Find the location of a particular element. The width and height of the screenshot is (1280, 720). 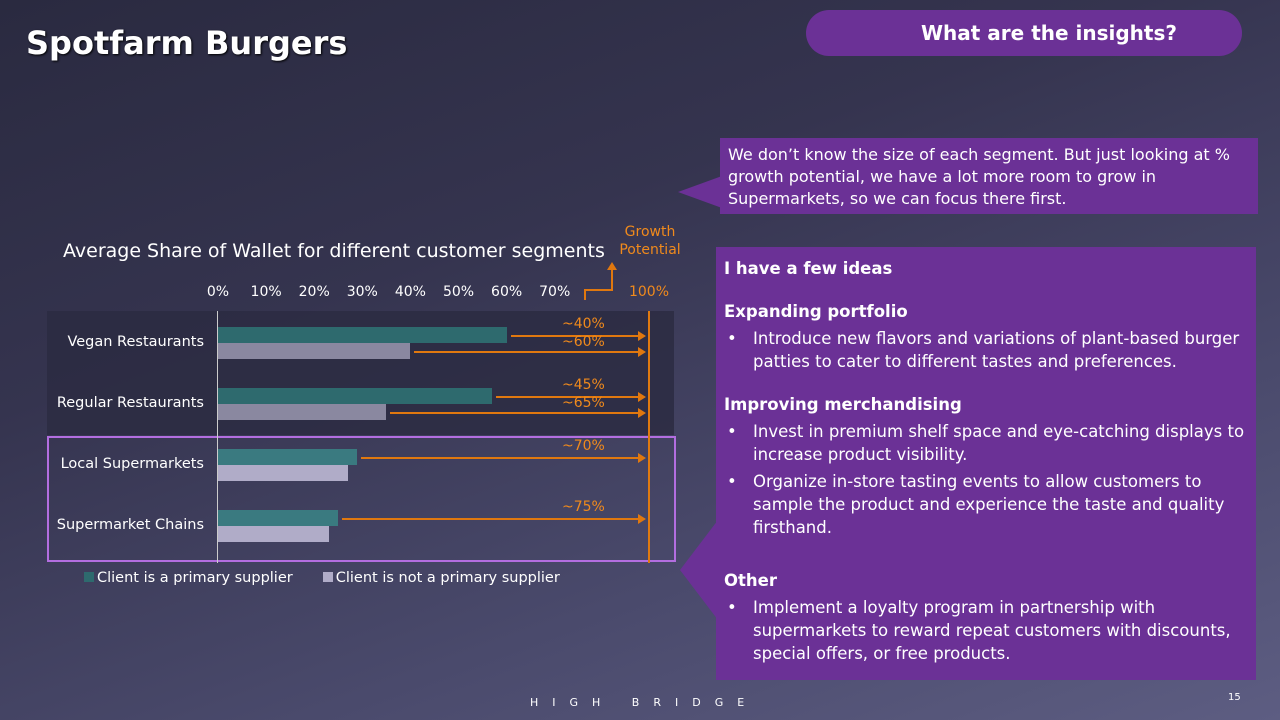

growth-label: ~75% is located at coordinates (583, 507).